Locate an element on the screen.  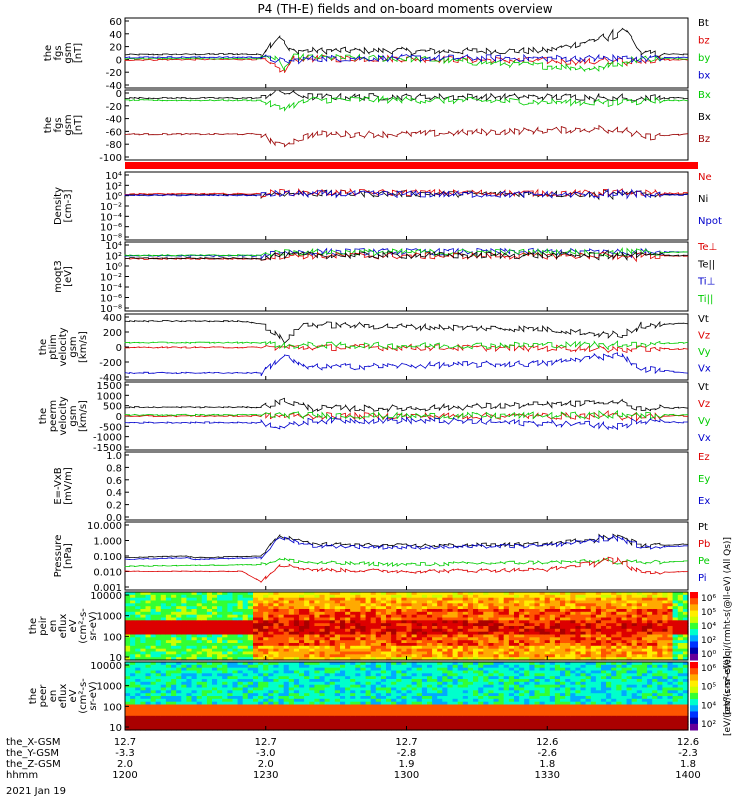
y-axis-label: eV is located at coordinates (73, 625).